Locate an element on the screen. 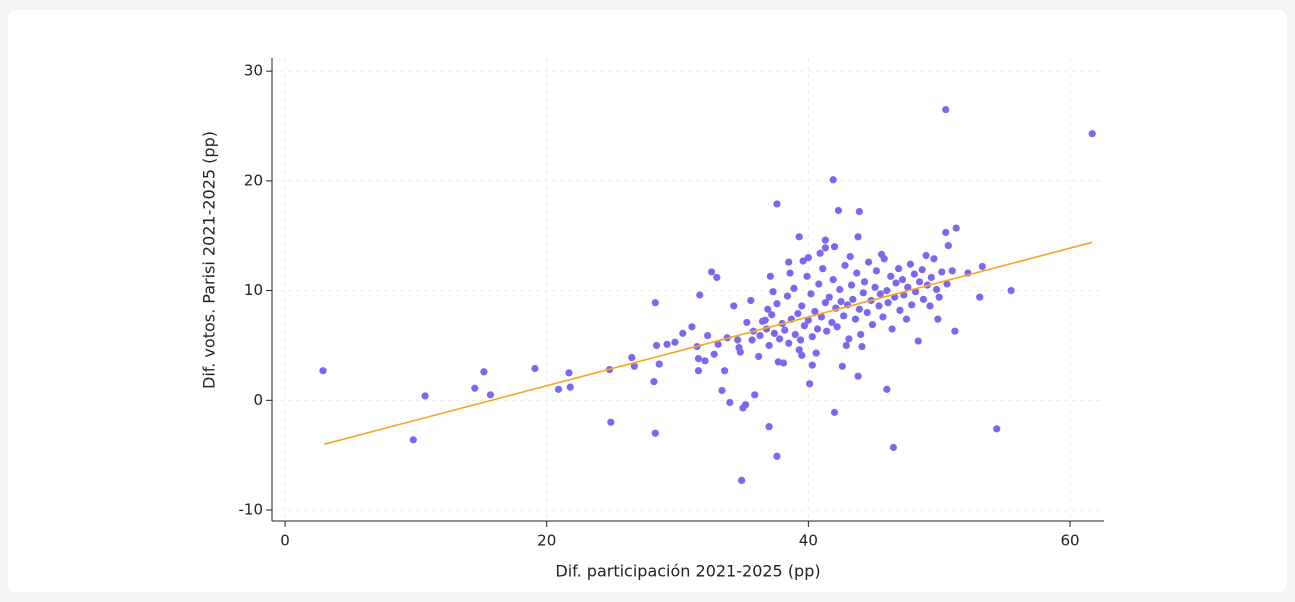 This screenshot has width=1295, height=602. x-tick-label: 0 is located at coordinates (285, 541).